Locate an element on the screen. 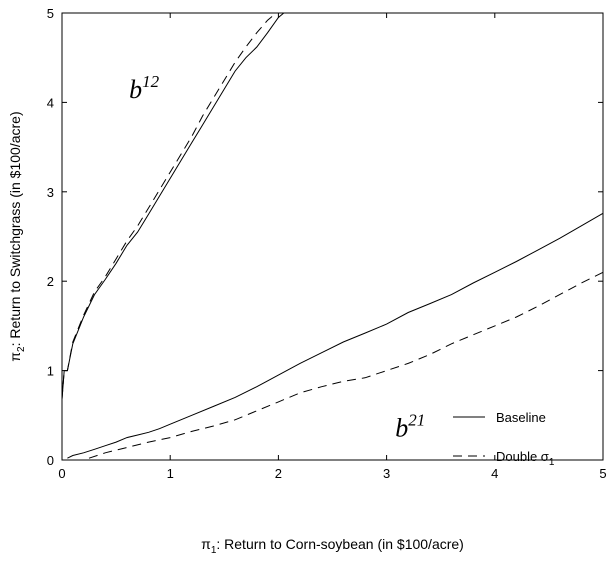 The image size is (608, 565). legend-label-double-sigma-subscript: 1 is located at coordinates (552, 462).